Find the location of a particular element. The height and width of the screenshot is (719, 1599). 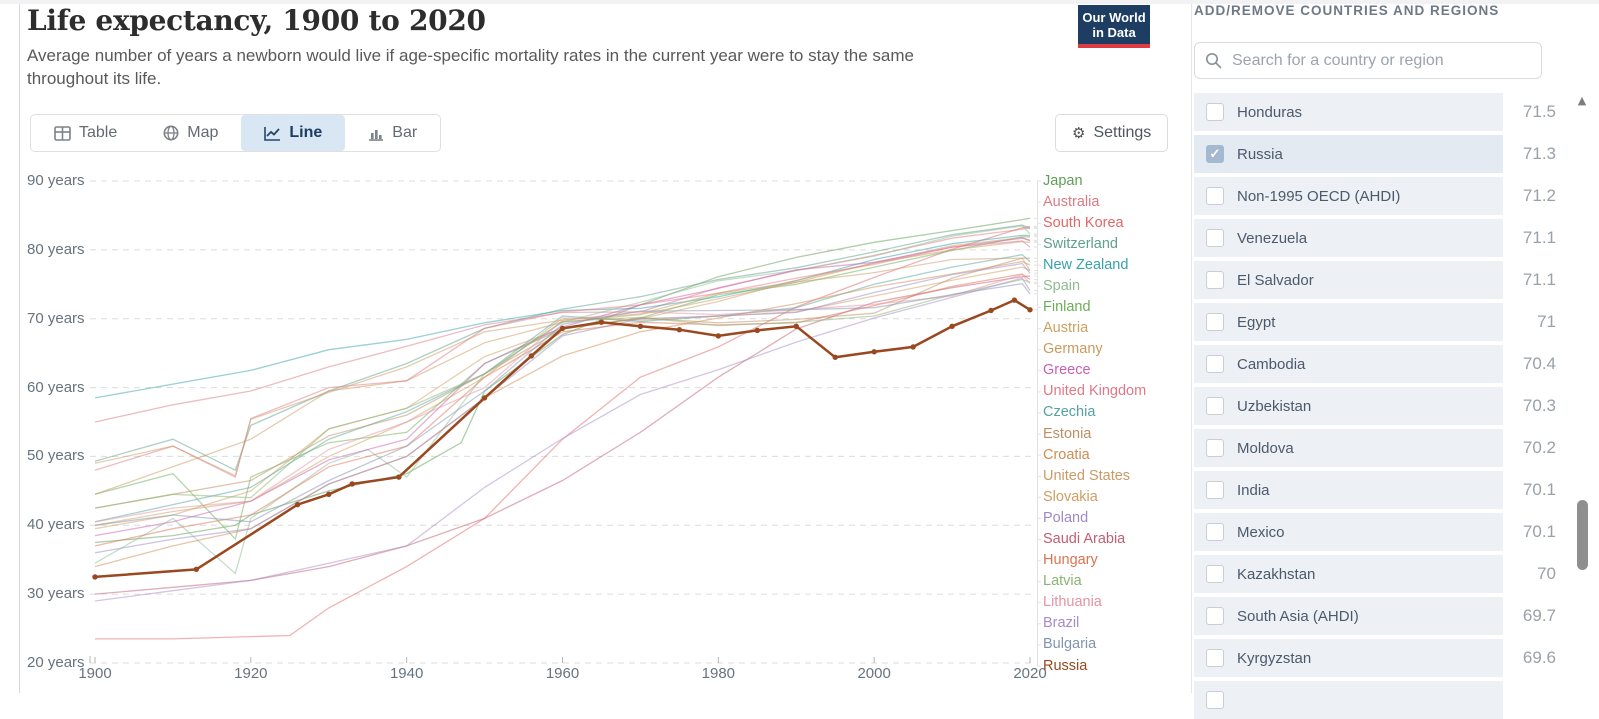

legend-label-germany: Germany is located at coordinates (1073, 349).